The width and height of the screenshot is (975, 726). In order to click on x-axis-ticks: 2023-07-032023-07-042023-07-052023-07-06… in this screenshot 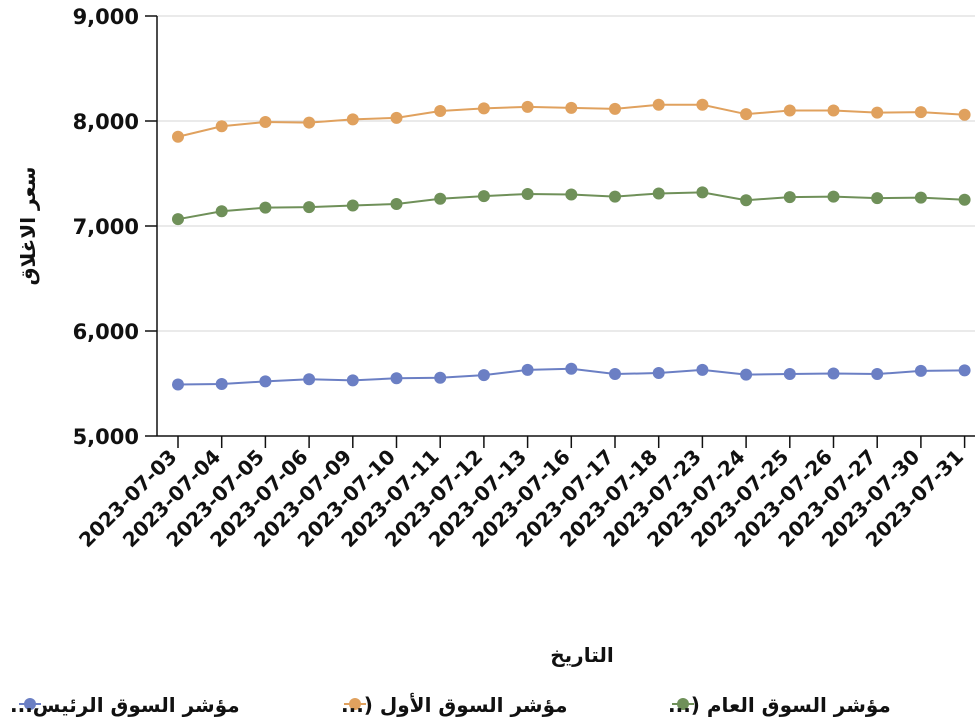, I will do `click(521, 494)`.